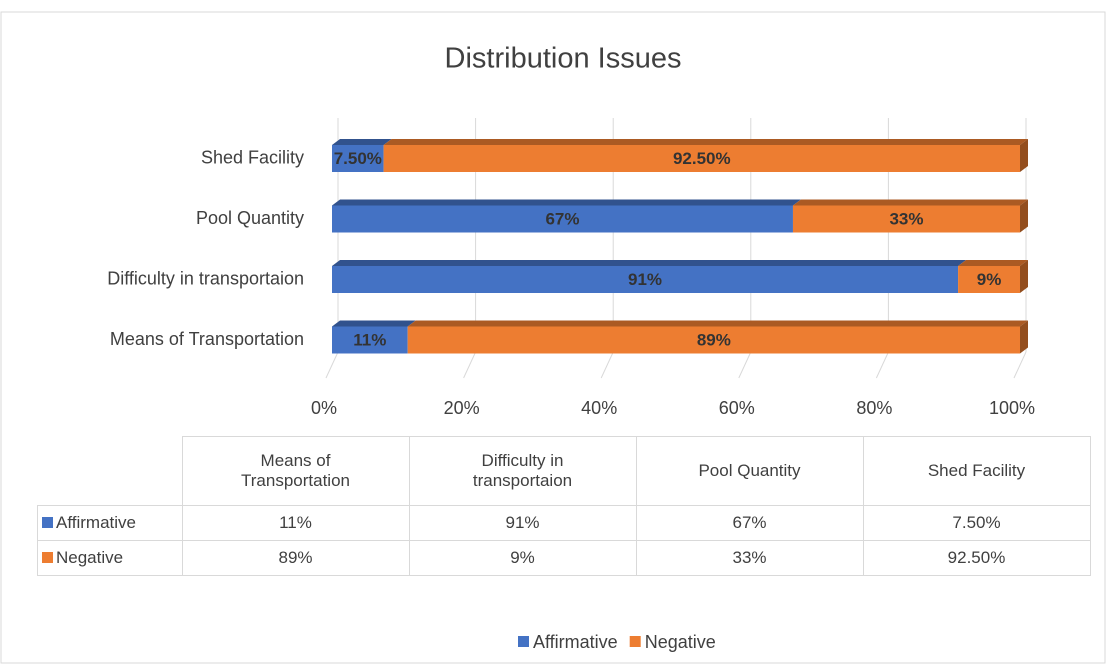 This screenshot has height=664, width=1107. What do you see at coordinates (599, 408) in the screenshot?
I see `x-tick-label: 40%` at bounding box center [599, 408].